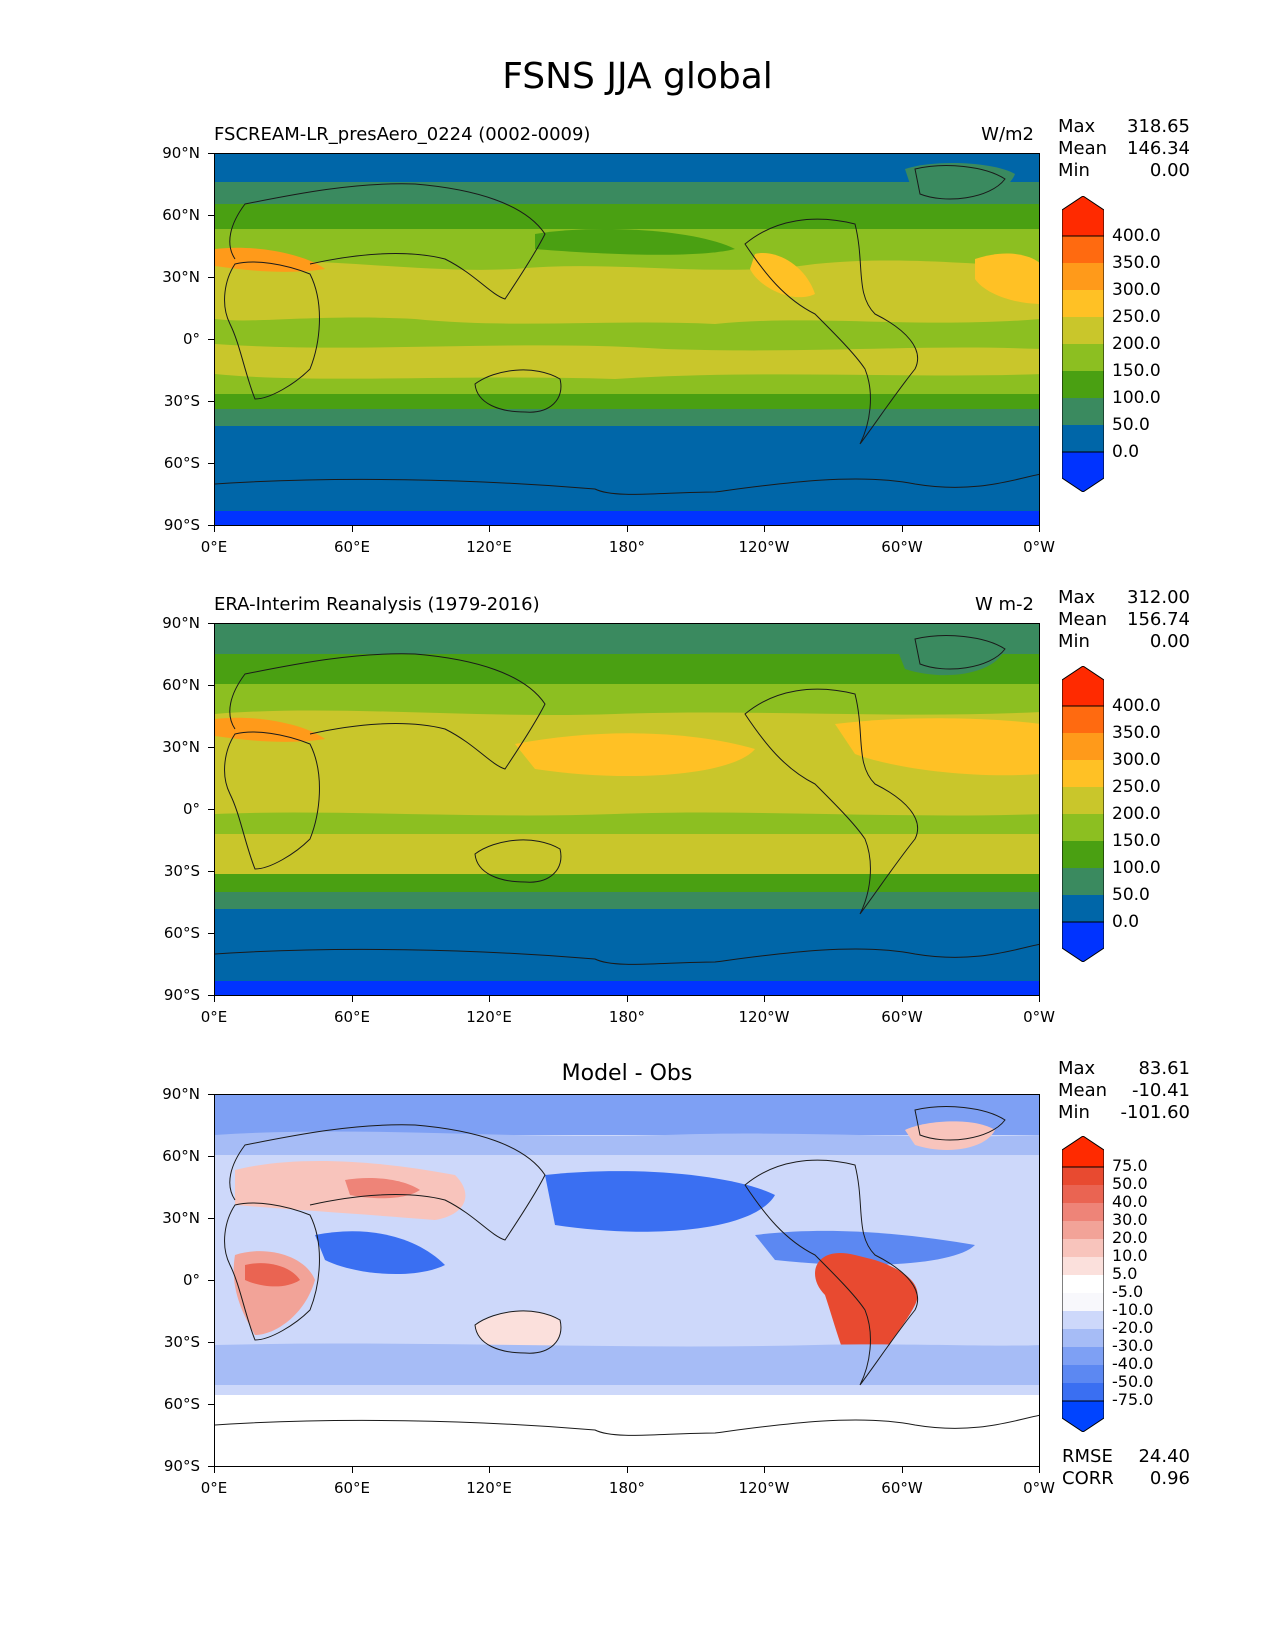 This screenshot has width=1275, height=1650. Describe the element at coordinates (627, 1280) in the screenshot. I see `map-diff-field` at that location.